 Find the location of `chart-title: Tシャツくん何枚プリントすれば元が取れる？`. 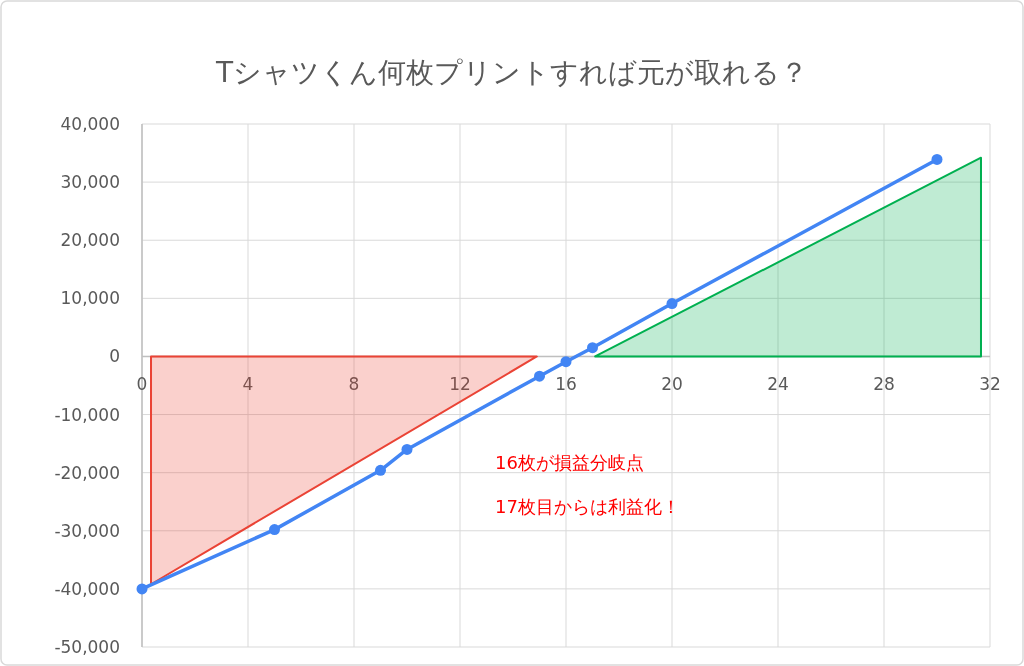

chart-title: Tシャツくん何枚プリントすれば元が取れる？ is located at coordinates (511, 72).